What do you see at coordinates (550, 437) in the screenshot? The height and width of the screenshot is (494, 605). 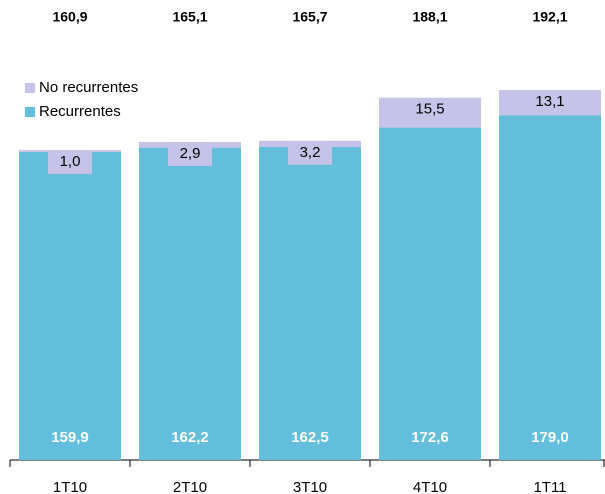 I see `value-label: 179,0` at bounding box center [550, 437].